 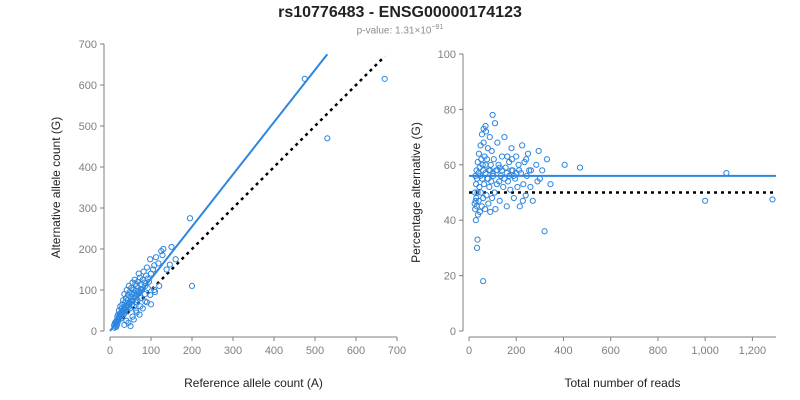 What do you see at coordinates (450, 166) in the screenshot?
I see `y-tick-label: 60` at bounding box center [450, 166].